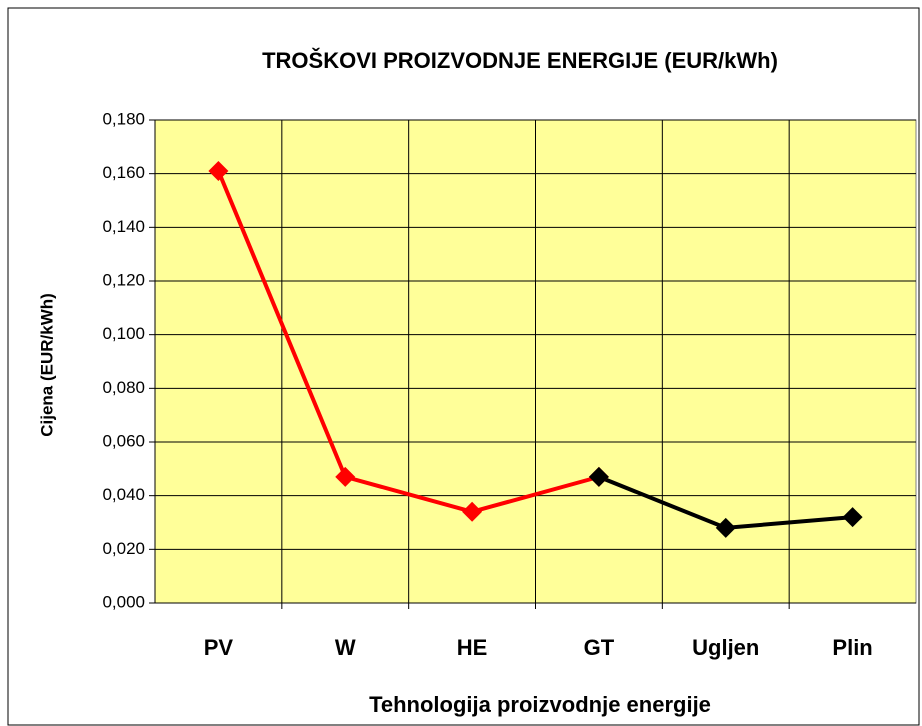 The width and height of the screenshot is (922, 726). I want to click on y-tick-label: 0,180, so click(123, 118).